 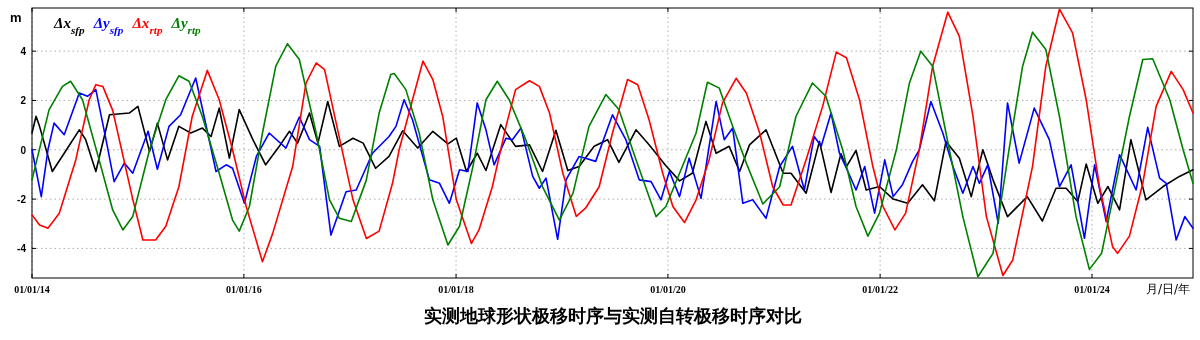 I want to click on x-tick-label: 01/01/14, so click(x=32, y=289).